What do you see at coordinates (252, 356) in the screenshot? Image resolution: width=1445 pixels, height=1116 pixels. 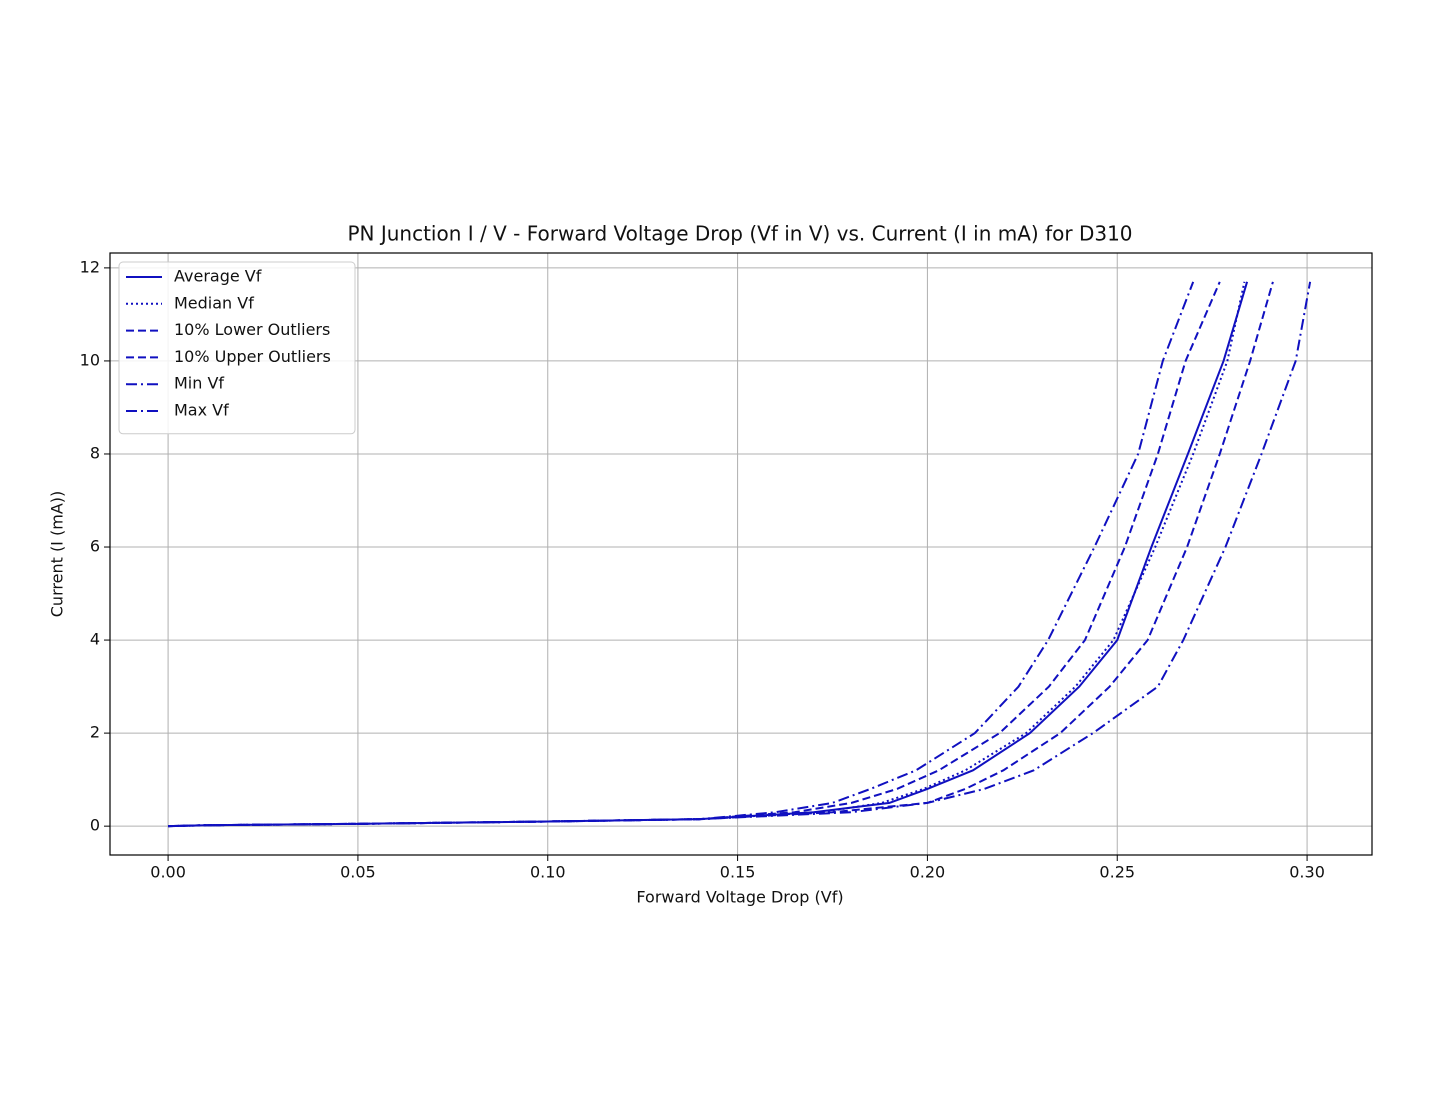 I see `legend-label: 10% Upper Outliers` at bounding box center [252, 356].